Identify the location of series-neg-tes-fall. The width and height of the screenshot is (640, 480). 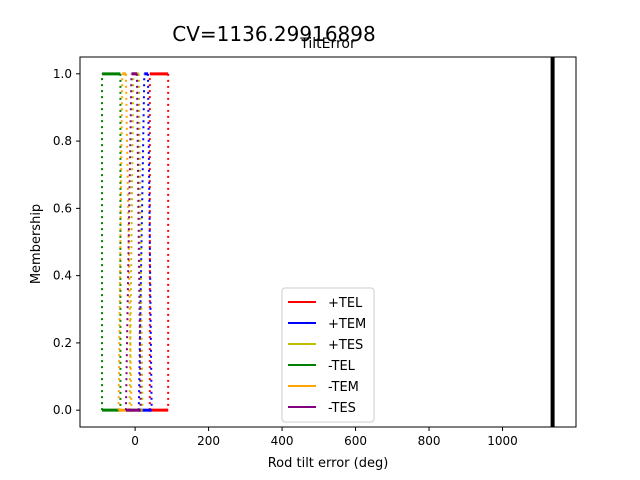
(138, 242).